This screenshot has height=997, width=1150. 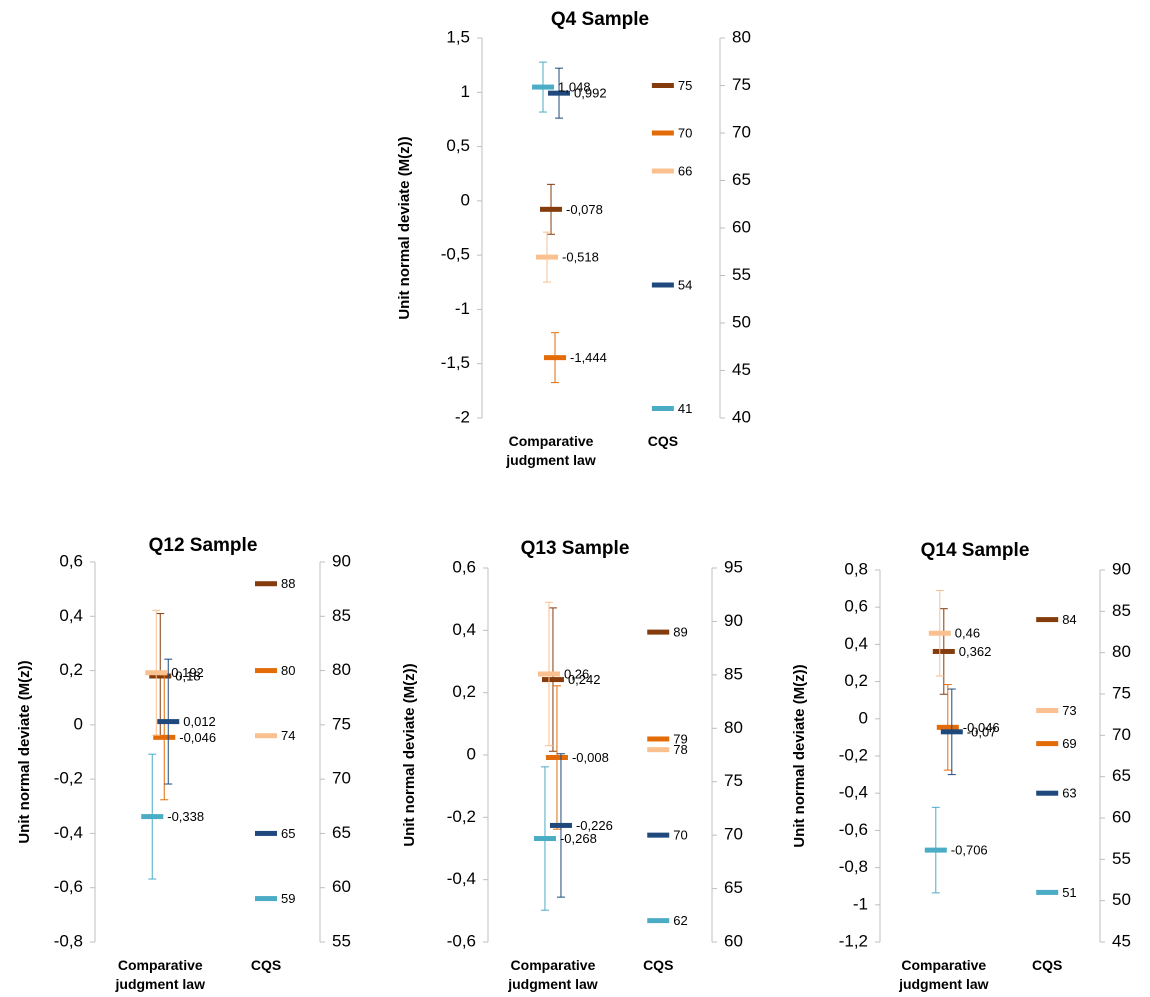 I want to click on chart-title: Q4 Sample, so click(x=600, y=19).